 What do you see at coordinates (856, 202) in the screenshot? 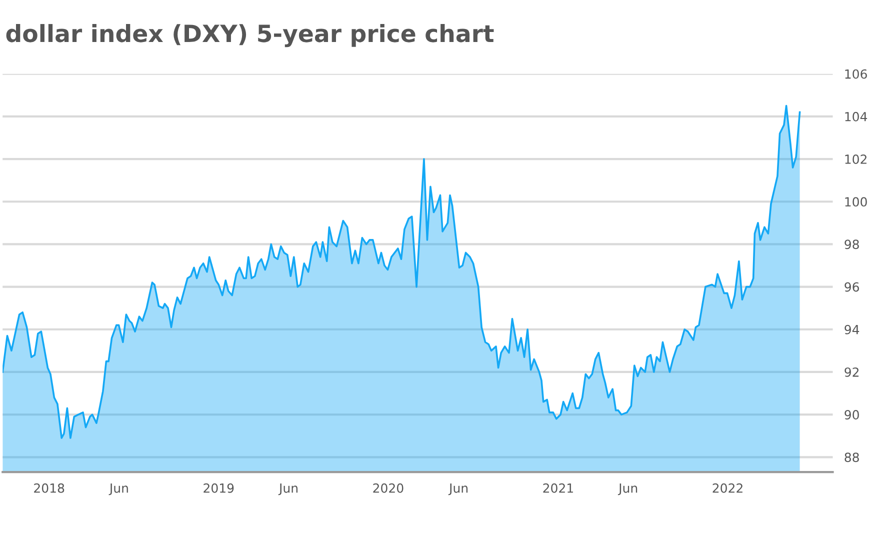
I see `y-tick-label: 100` at bounding box center [856, 202].